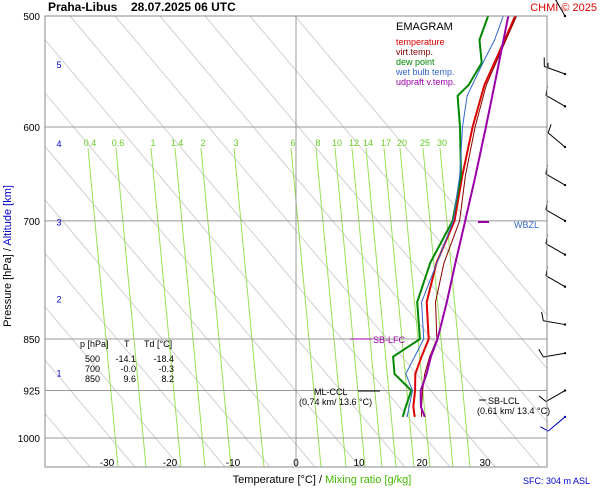 The image size is (600, 500). I want to click on altitude-tick-label: 2, so click(58, 299).